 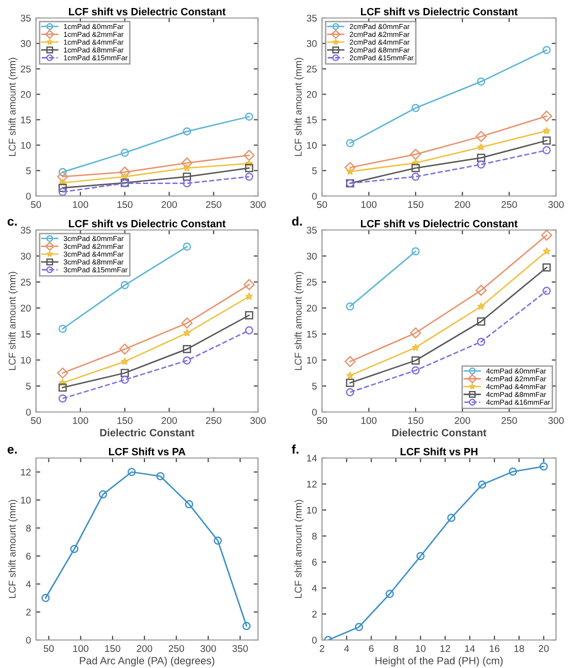 I want to click on x-tick-label: 18, so click(x=519, y=648).